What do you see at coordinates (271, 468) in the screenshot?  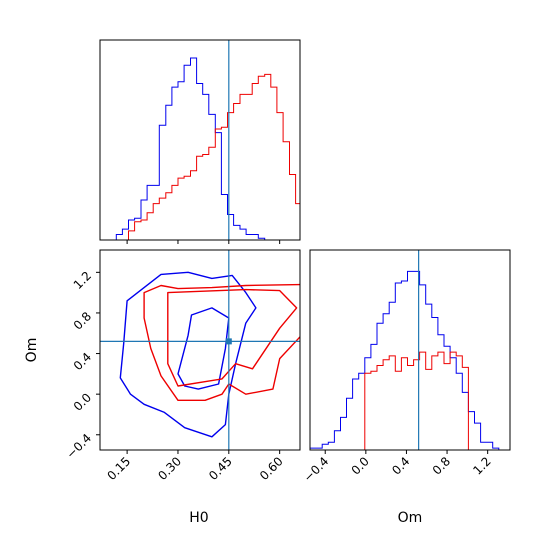 I see `h0-tick-label: 0.60` at bounding box center [271, 468].